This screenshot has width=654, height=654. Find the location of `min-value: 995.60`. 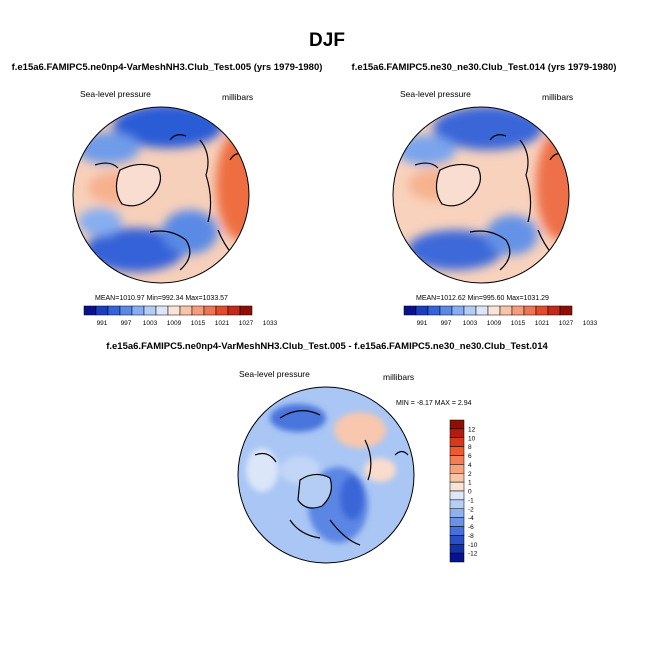

min-value: 995.60 is located at coordinates (493, 298).